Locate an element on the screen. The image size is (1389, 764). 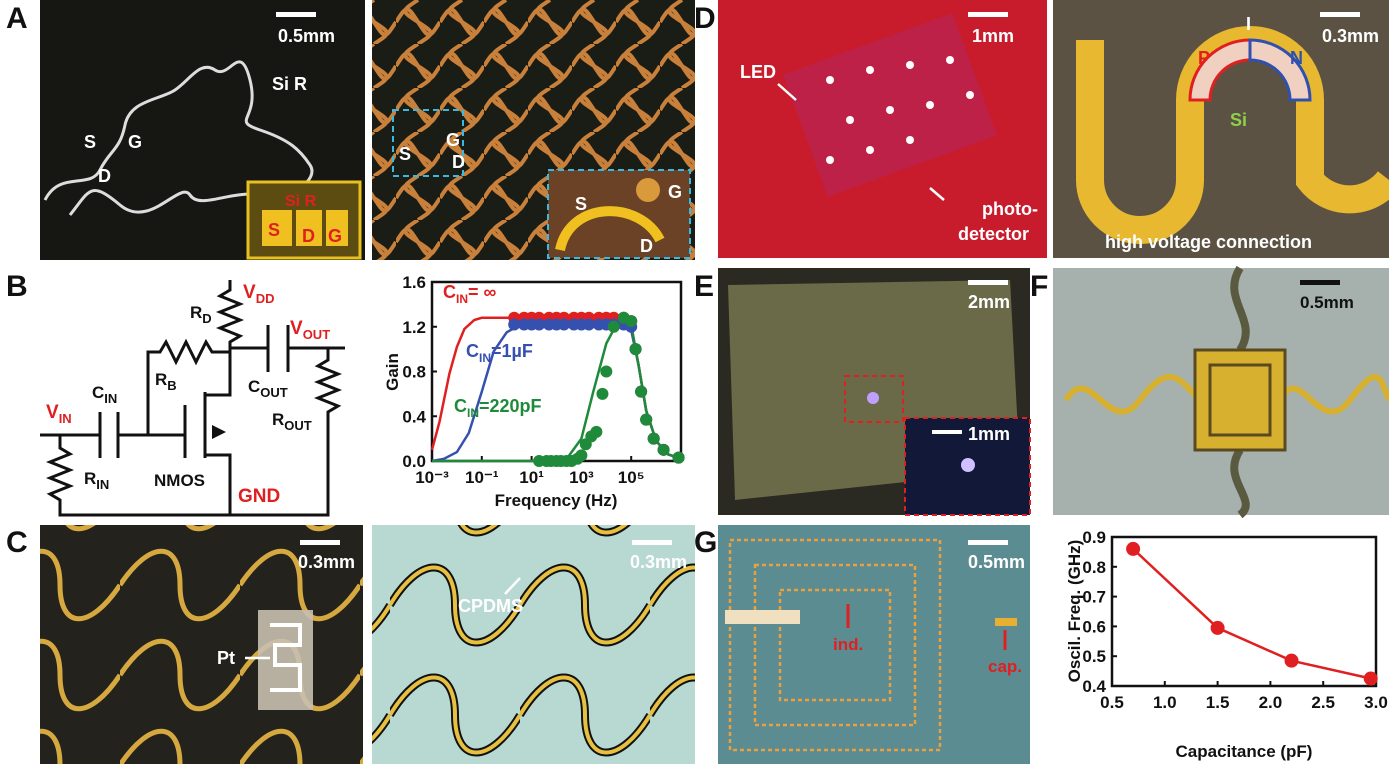
circuit-label: RIN is located at coordinates (96, 480).